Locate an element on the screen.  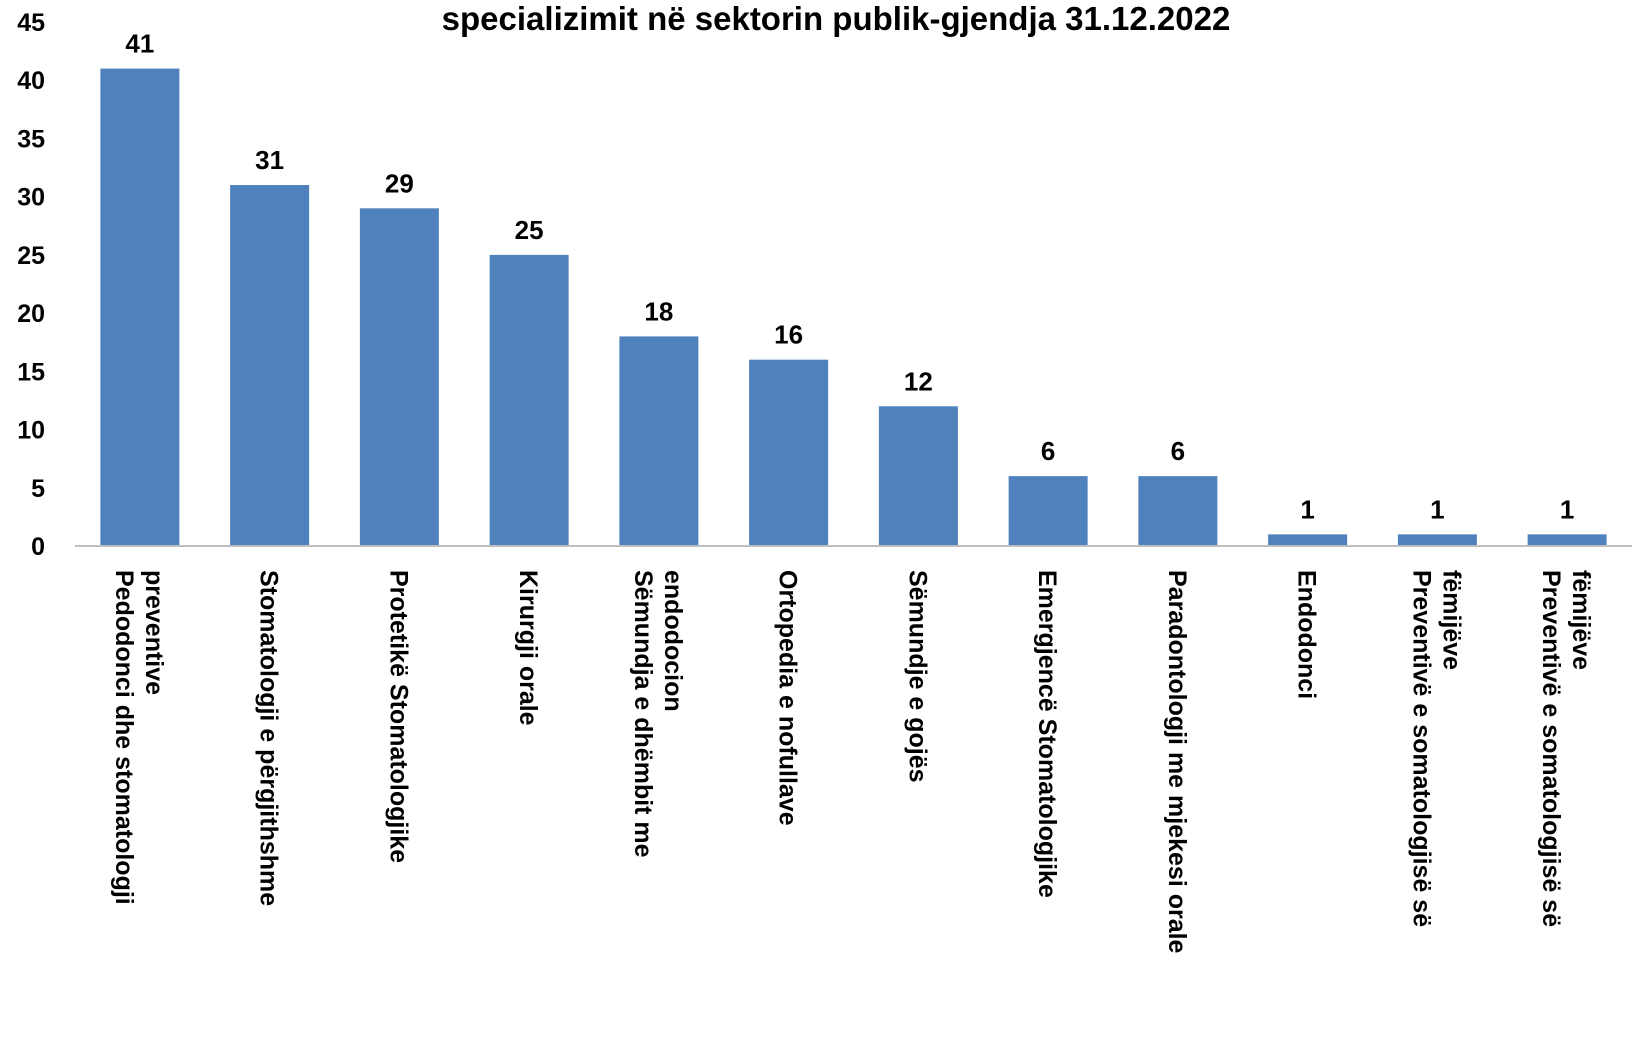
x-tick-label-line: Kirurgji orale is located at coordinates (528, 648).